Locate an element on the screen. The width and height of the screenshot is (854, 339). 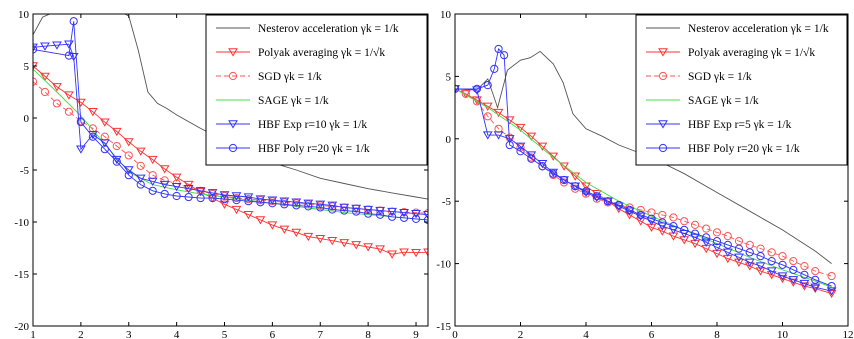
y-tick-label: -5 is located at coordinates (447, 202).